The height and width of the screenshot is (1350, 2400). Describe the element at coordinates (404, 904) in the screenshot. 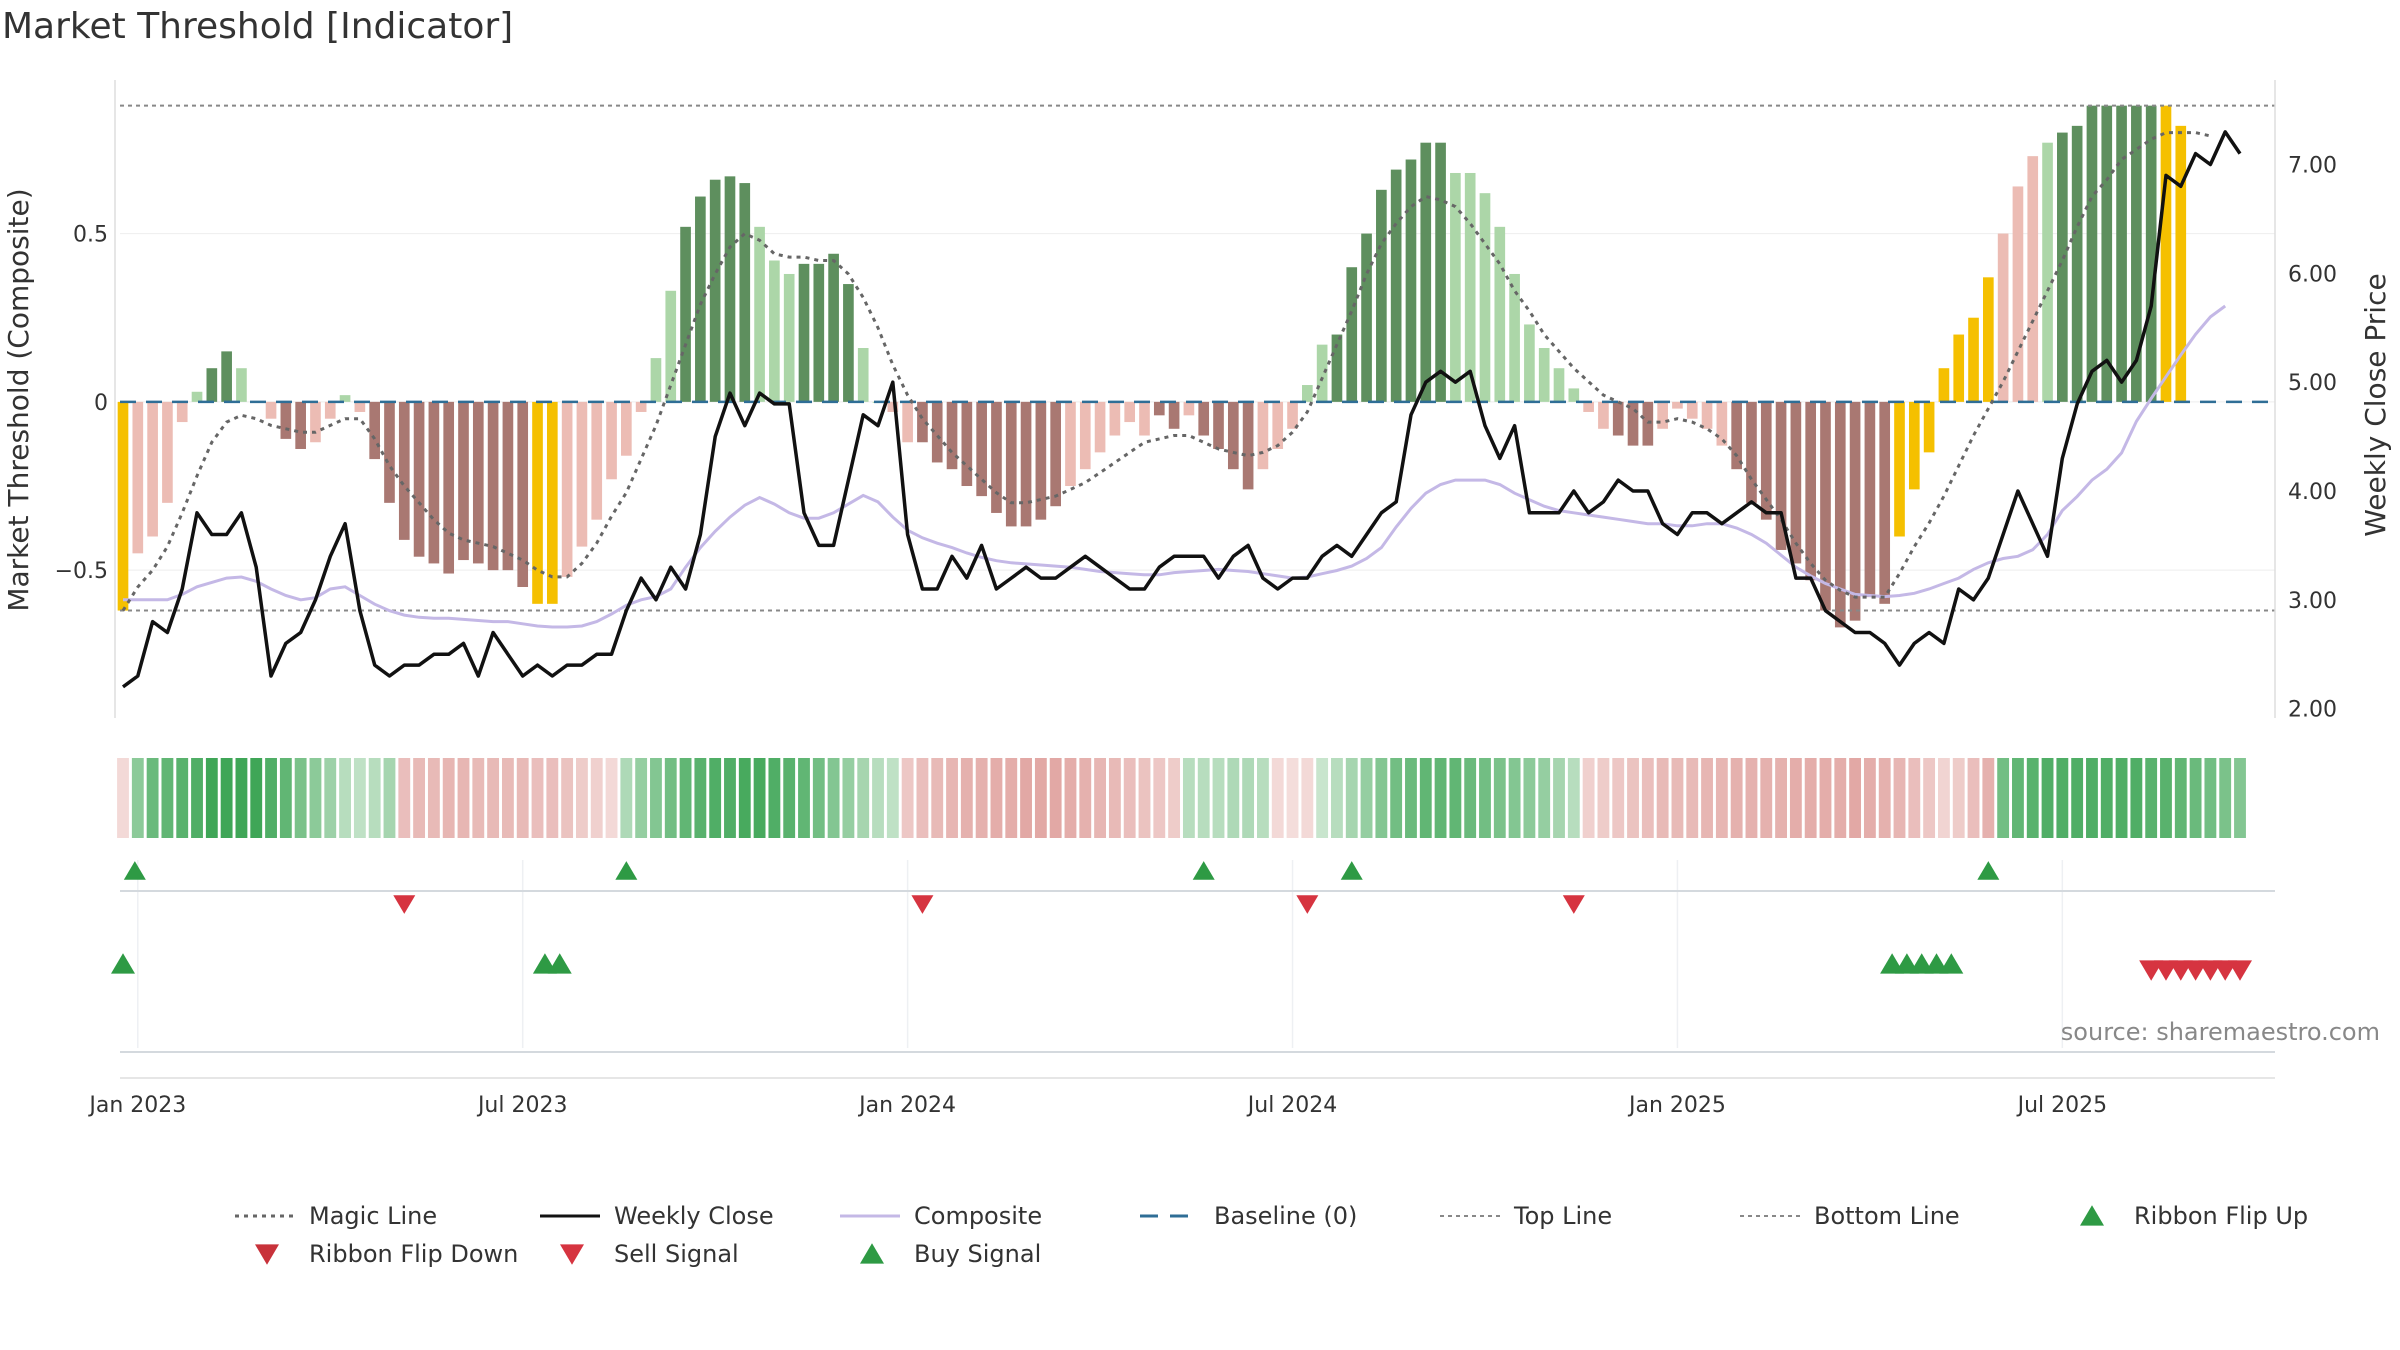

I see `ribbon-flip-down-marker` at that location.